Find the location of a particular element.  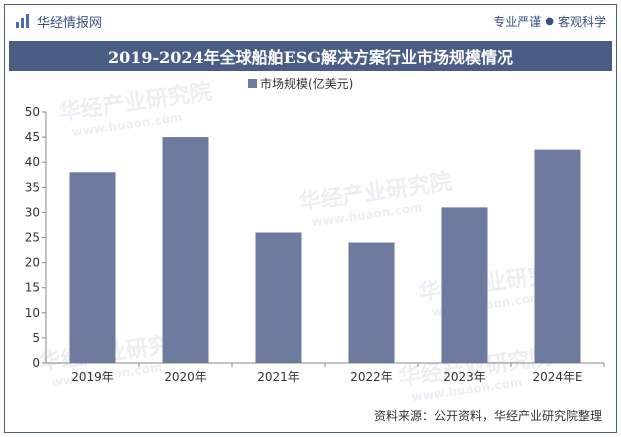

tagline-left: 专业严谨 is located at coordinates (517, 21).